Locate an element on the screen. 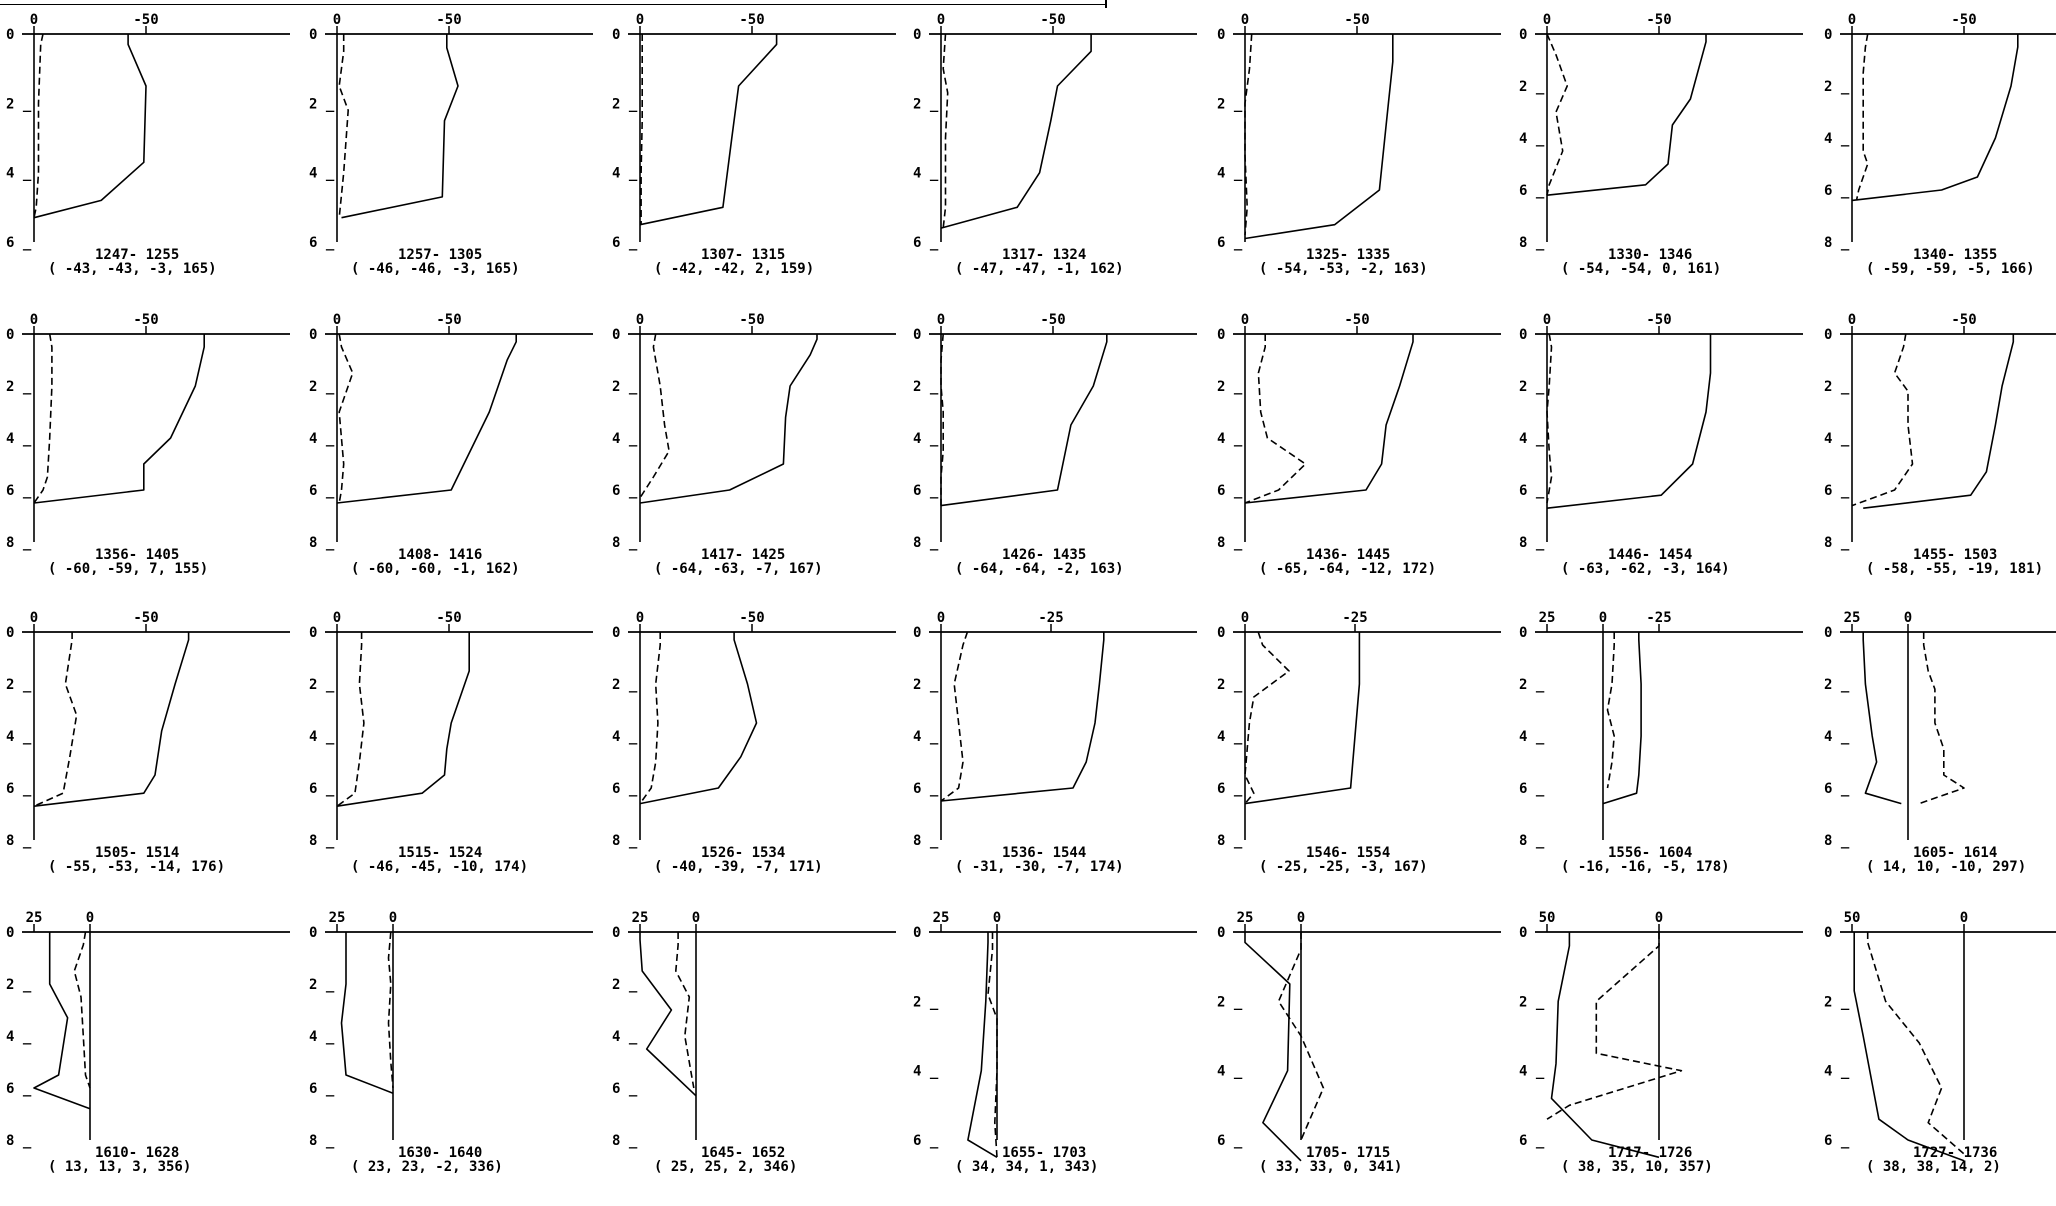  x-tick-label: 25 is located at coordinates (34, 918).